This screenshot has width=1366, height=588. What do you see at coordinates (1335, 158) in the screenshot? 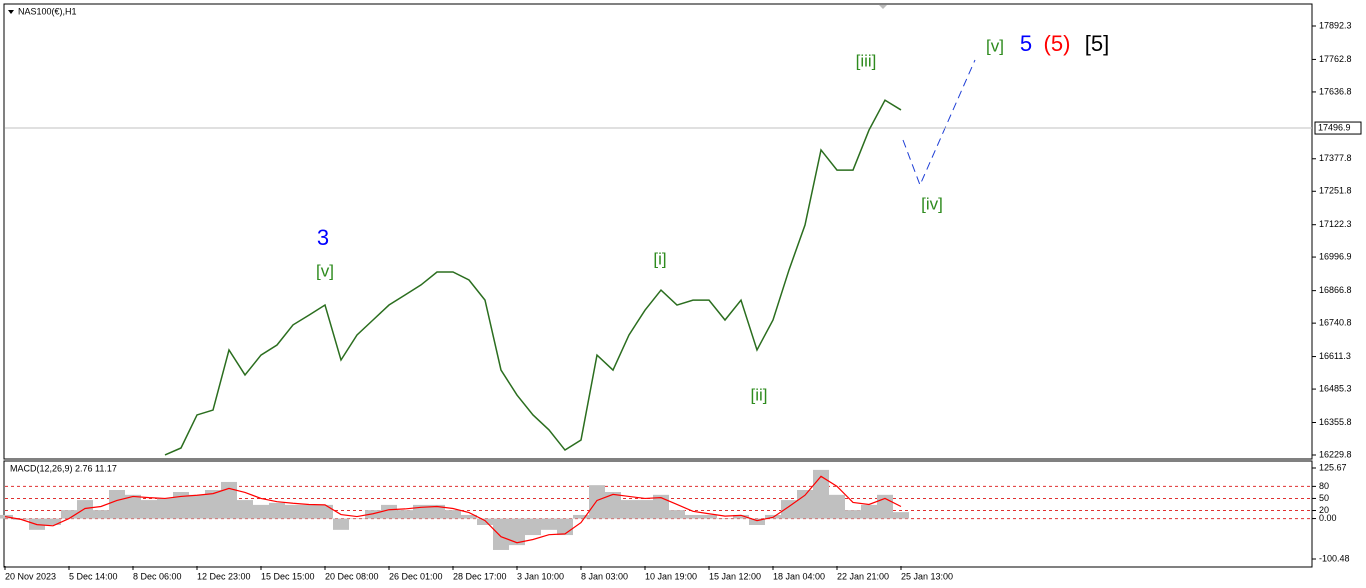
I see `y-tick-label: 17377.8` at bounding box center [1335, 158].